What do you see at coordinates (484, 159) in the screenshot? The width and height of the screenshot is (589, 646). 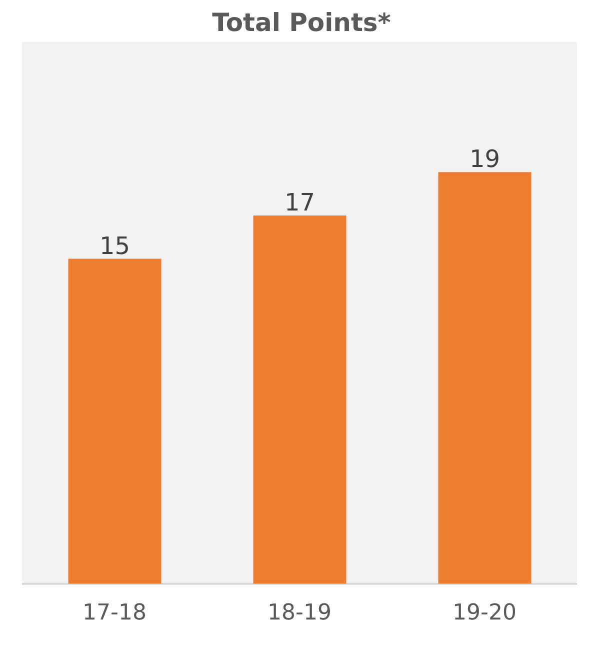 I see `data-label: 19` at bounding box center [484, 159].